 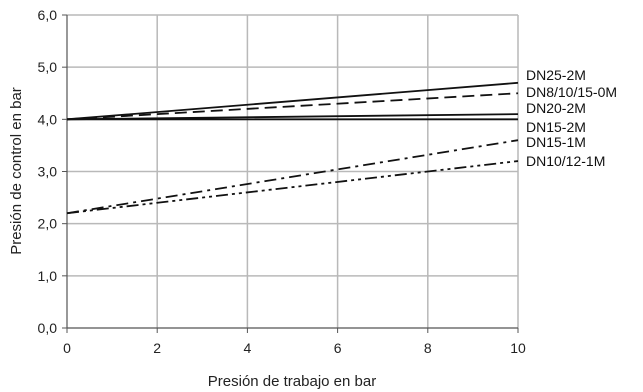 I want to click on y-axis-title: Presión de control en bar, so click(x=16, y=171).